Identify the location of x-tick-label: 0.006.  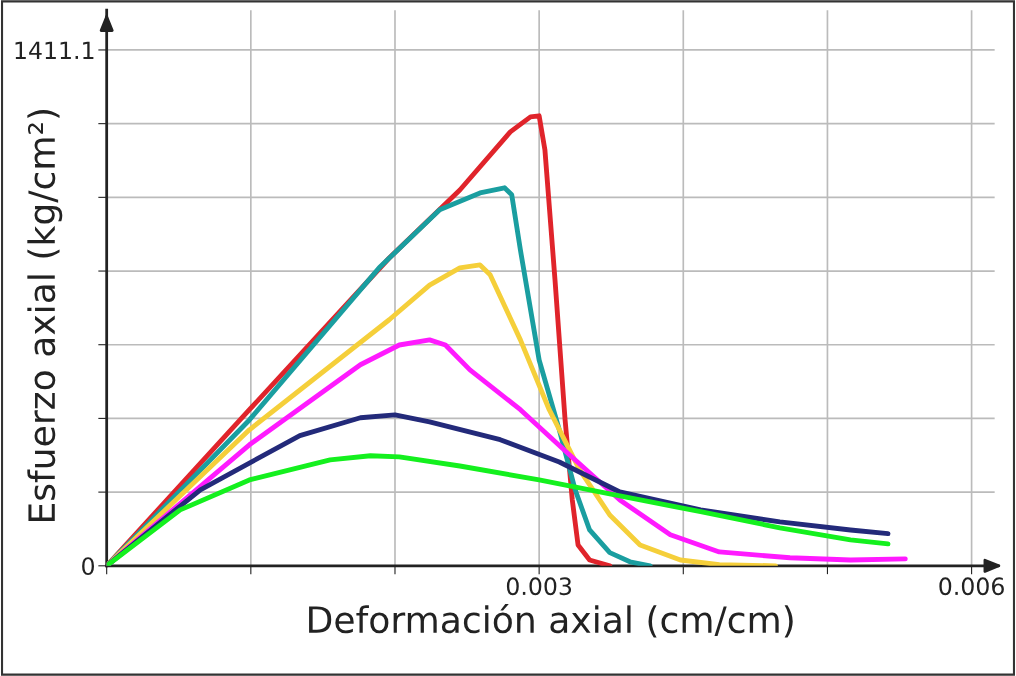
(971, 586).